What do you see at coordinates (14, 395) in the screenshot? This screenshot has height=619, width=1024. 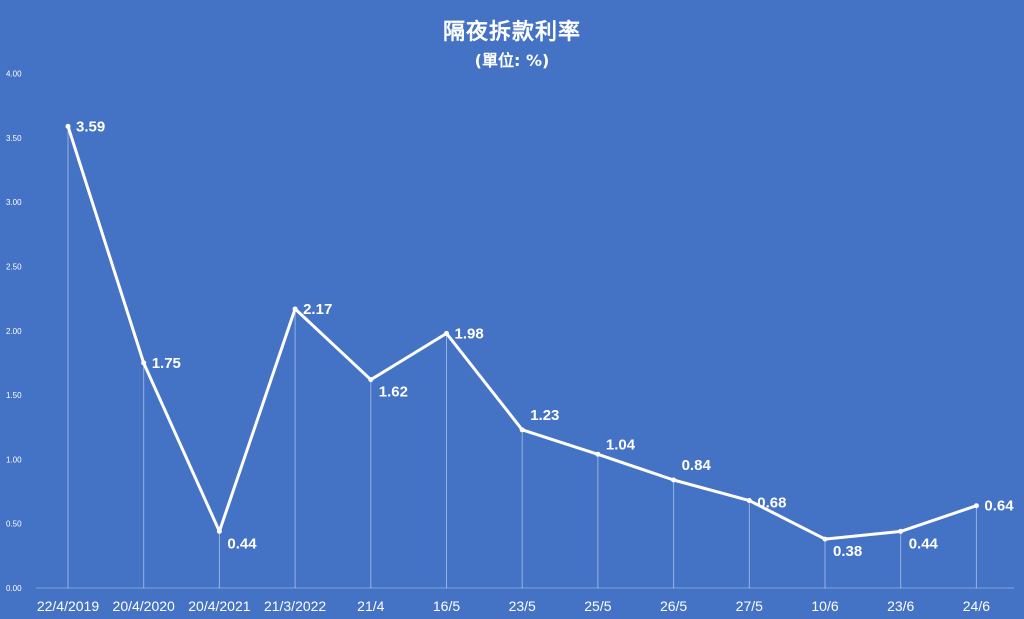 I see `y-tick-label: 1.50` at bounding box center [14, 395].